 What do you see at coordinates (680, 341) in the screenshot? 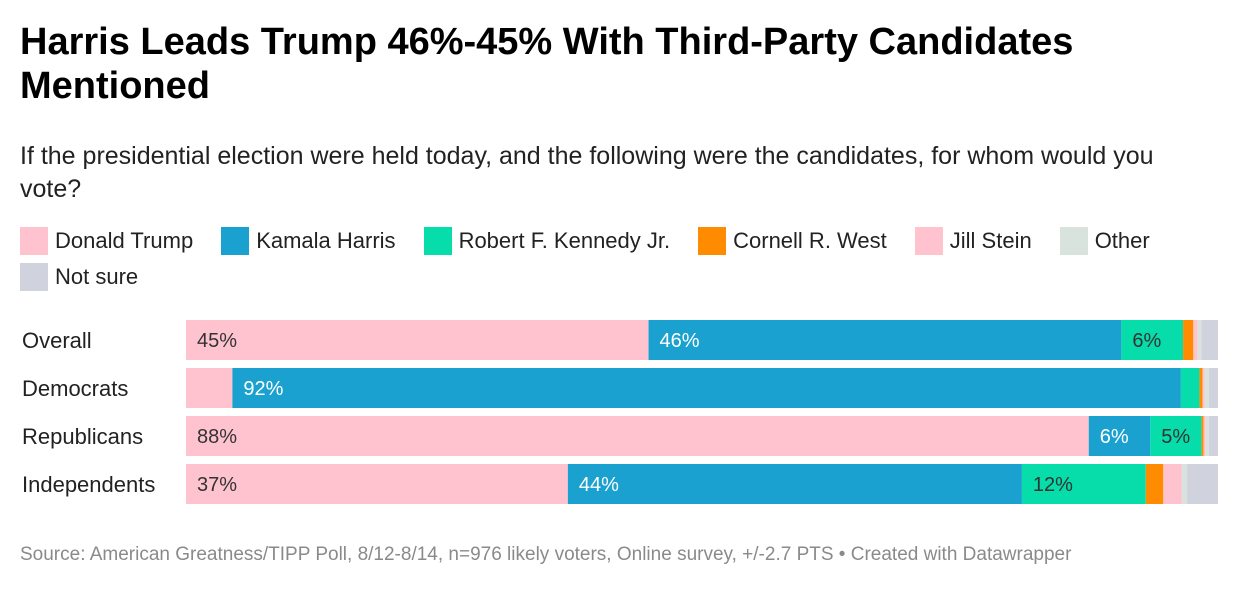
I see `data-label: 46%` at bounding box center [680, 341].